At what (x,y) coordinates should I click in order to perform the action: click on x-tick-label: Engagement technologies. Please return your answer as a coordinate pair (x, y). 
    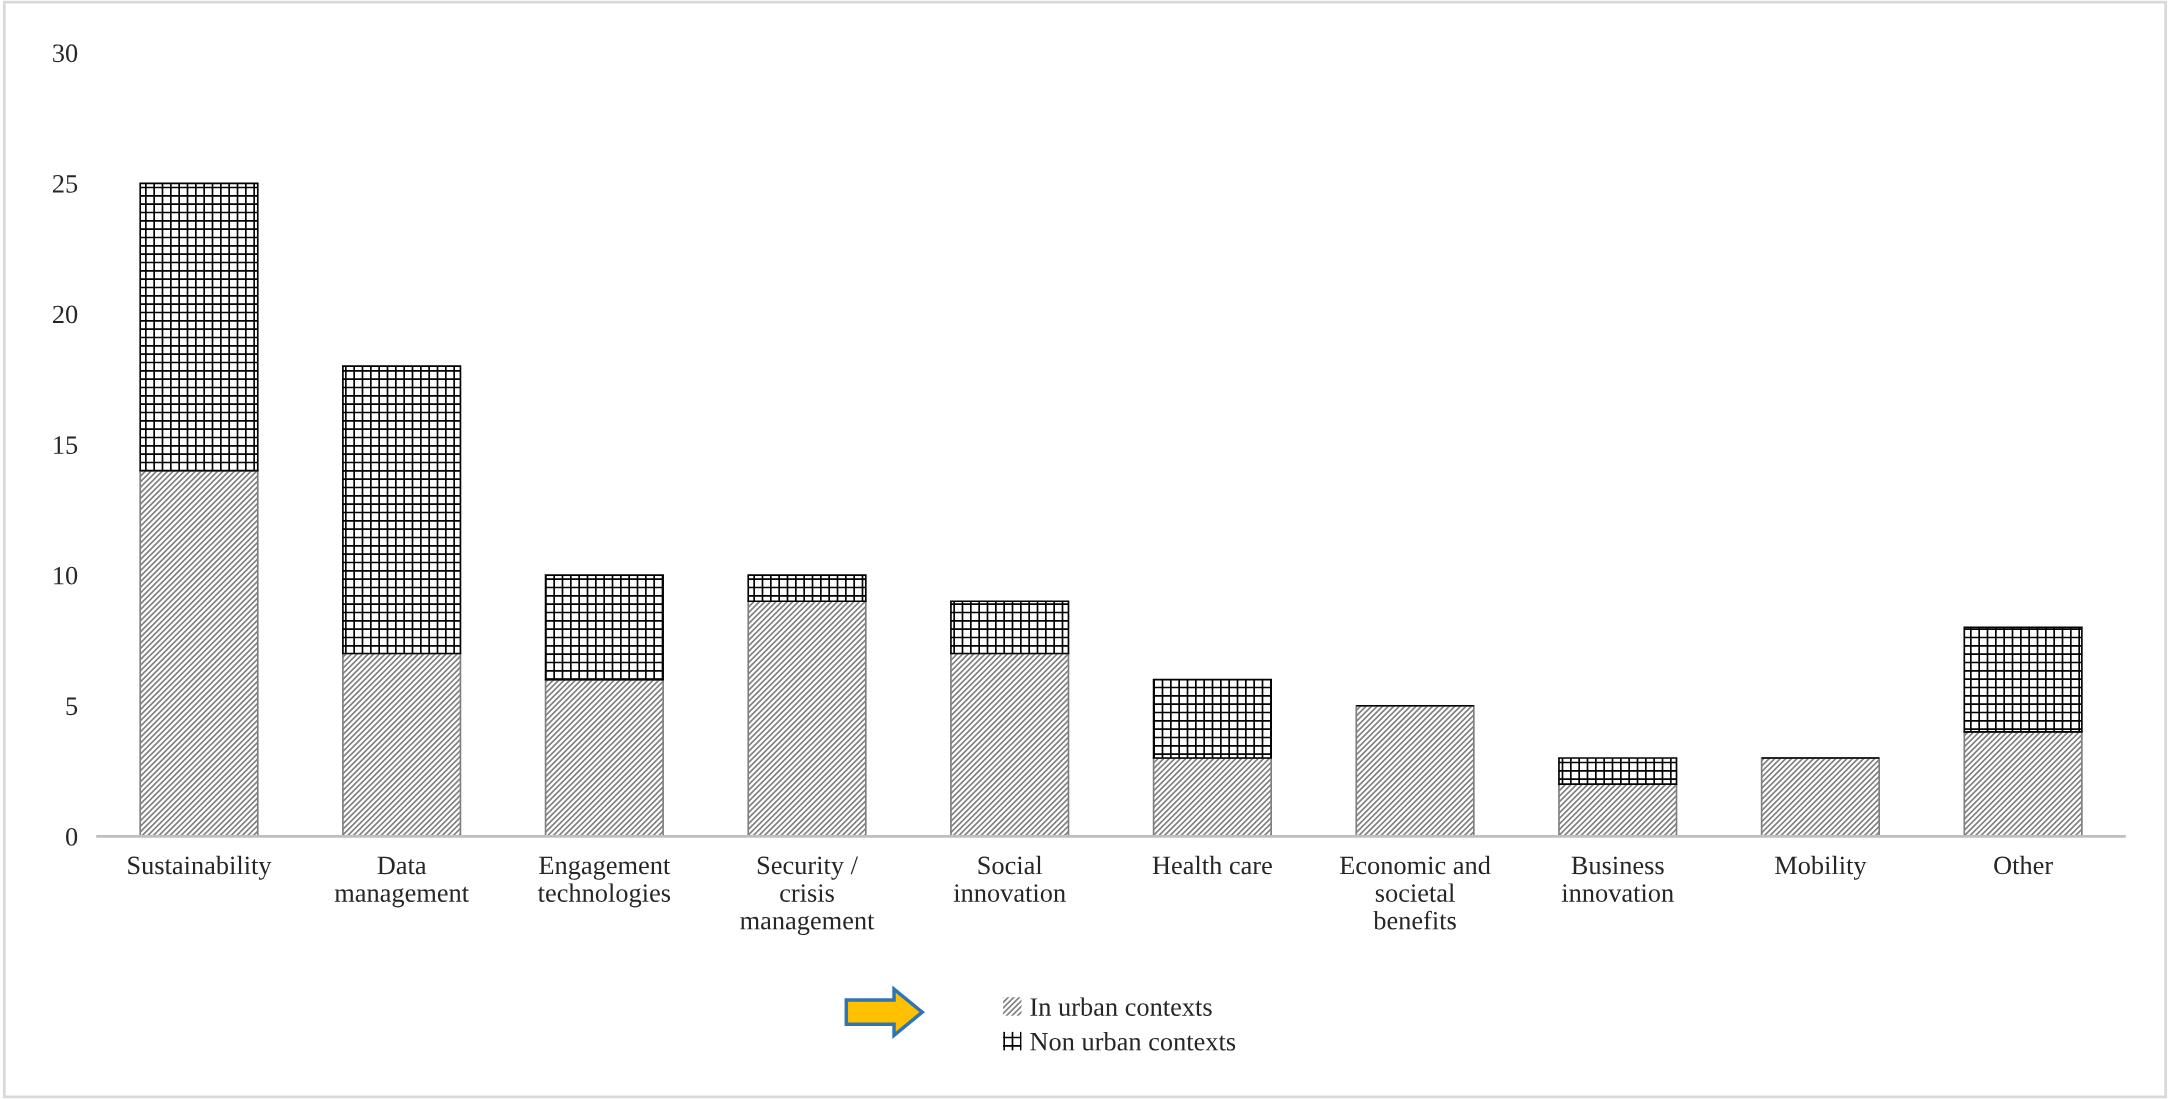
    Looking at the image, I should click on (604, 882).